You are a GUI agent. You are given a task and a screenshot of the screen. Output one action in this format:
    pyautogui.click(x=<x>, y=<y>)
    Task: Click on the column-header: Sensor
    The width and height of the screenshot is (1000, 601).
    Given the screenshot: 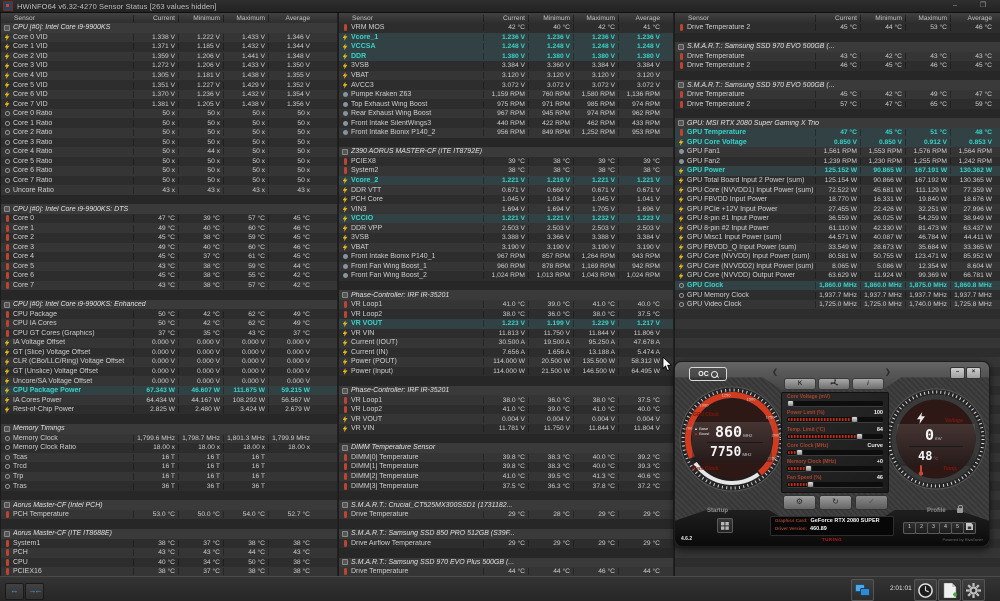 What is the action you would take?
    pyautogui.click(x=698, y=18)
    